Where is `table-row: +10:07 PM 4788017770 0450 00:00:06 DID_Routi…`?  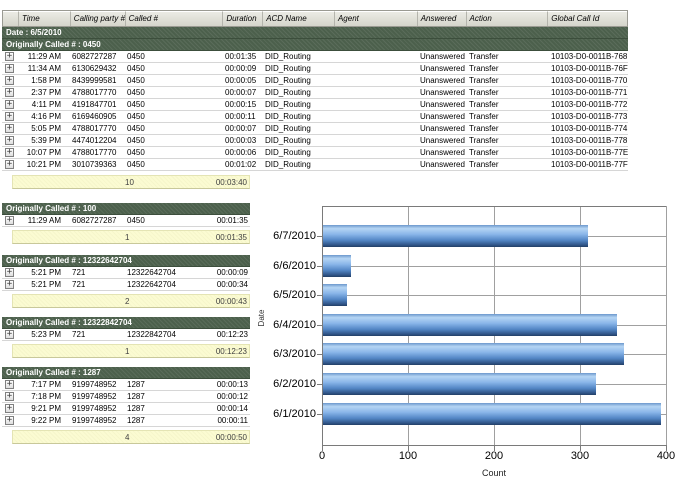
table-row: +10:07 PM 4788017770 0450 00:00:06 DID_Routi… is located at coordinates (315, 153).